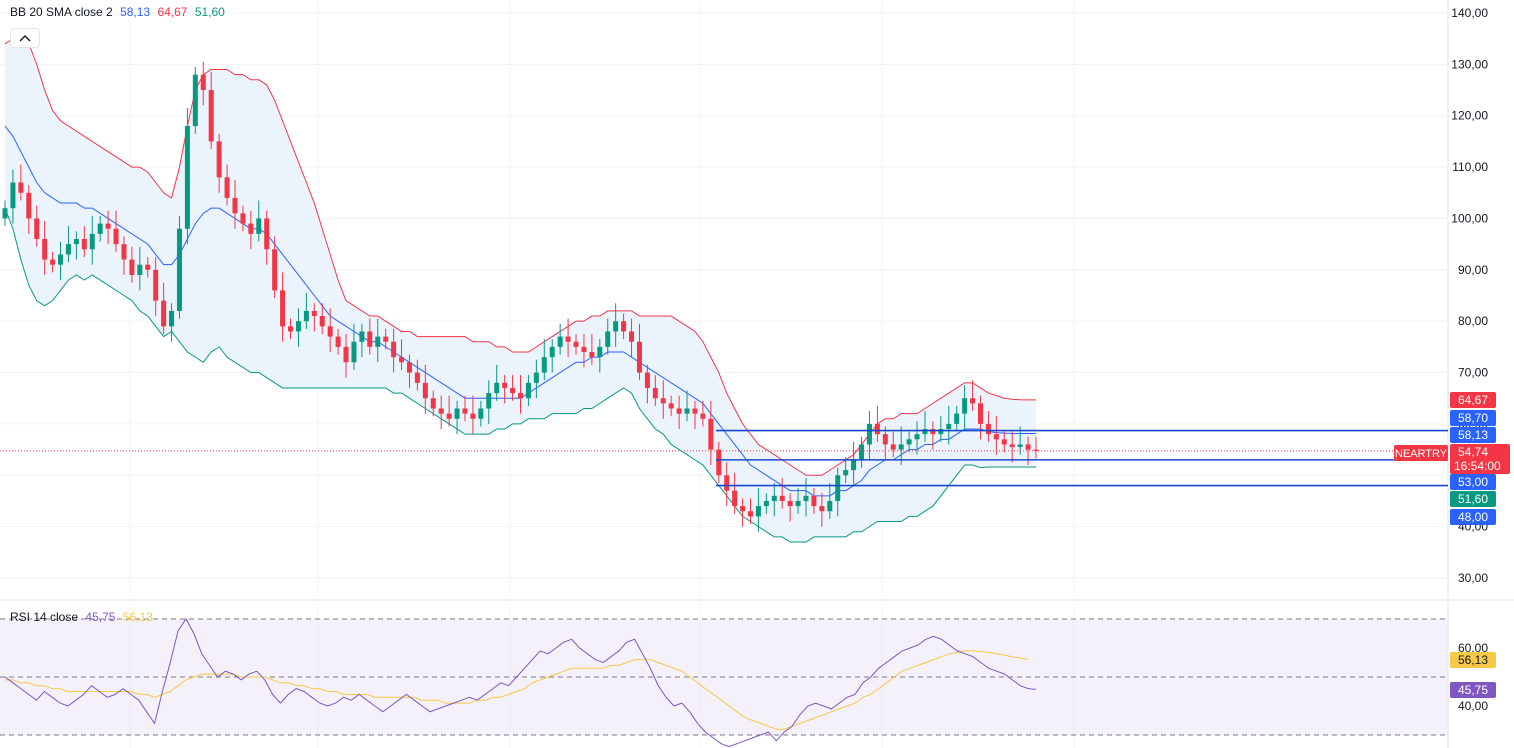  I want to click on bb-legend-upper: 64,67, so click(172, 12).